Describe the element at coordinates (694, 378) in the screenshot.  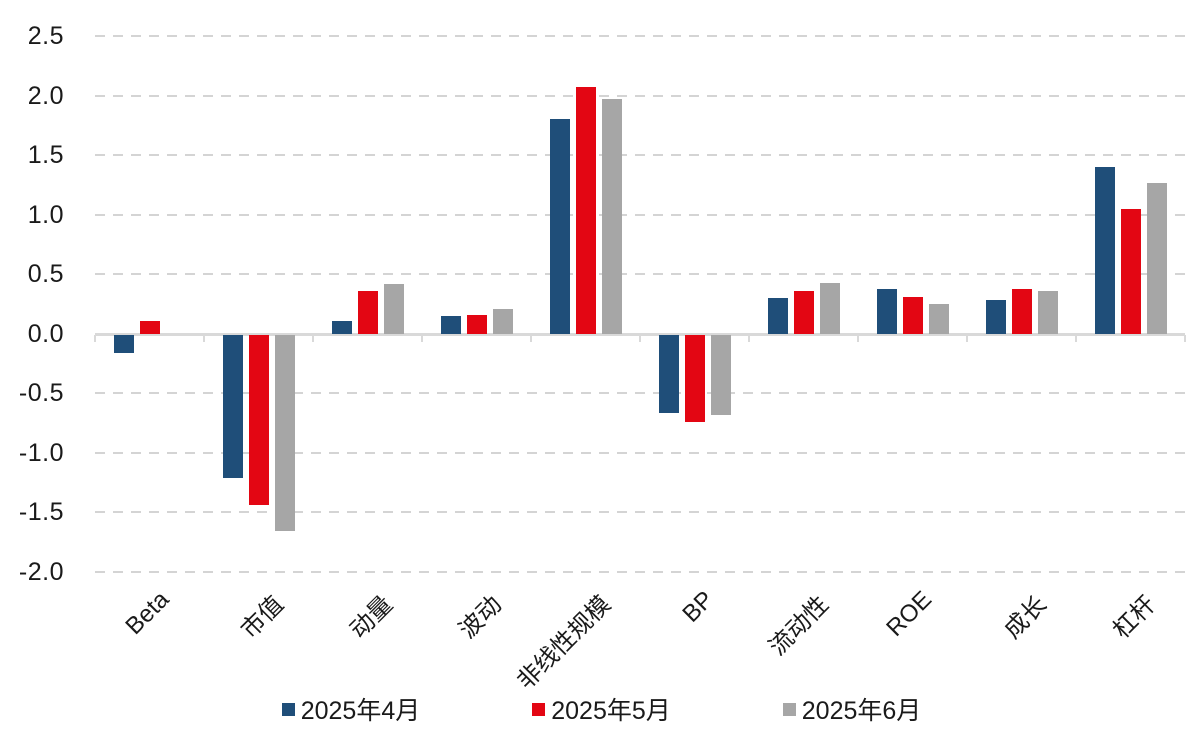
I see `bar-2025年5月-BP` at that location.